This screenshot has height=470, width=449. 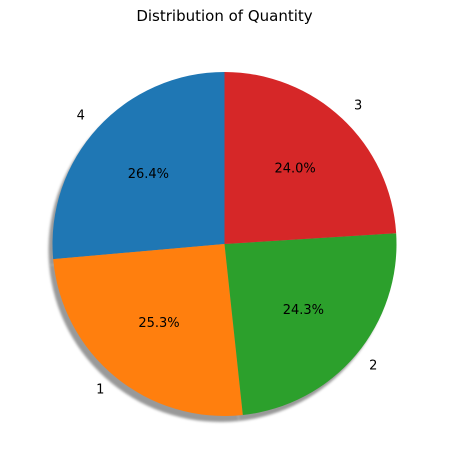 I want to click on percent-label-2: 24.3%, so click(x=303, y=310).